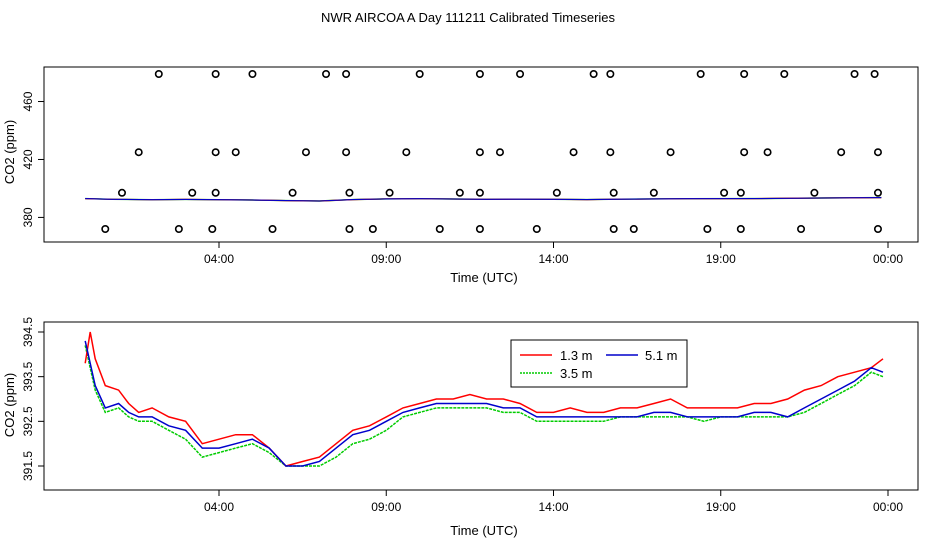  I want to click on top-x-tick-label: 00:00, so click(888, 259).